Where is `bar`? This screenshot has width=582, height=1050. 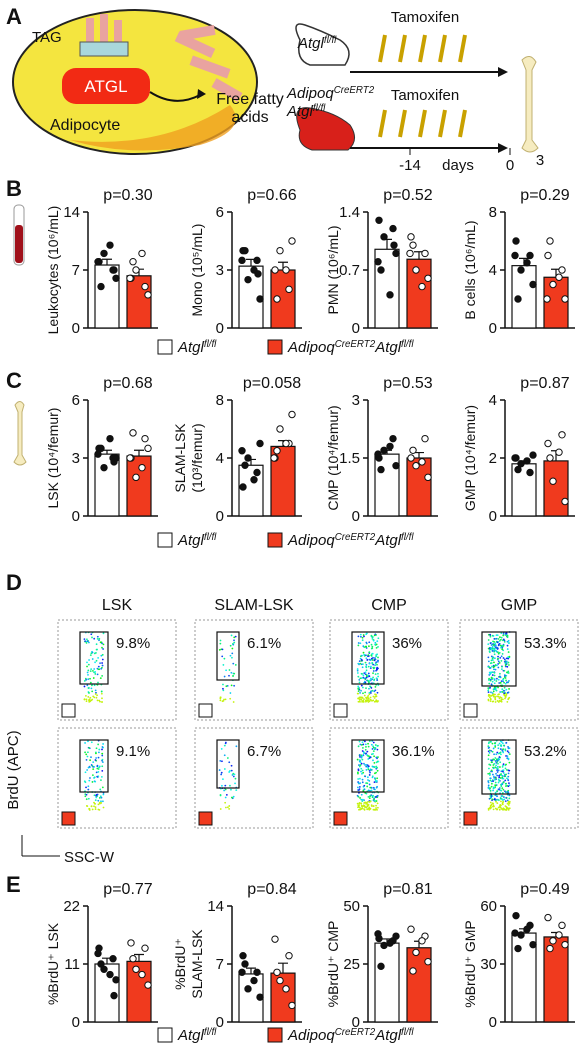
bar is located at coordinates (556, 488).